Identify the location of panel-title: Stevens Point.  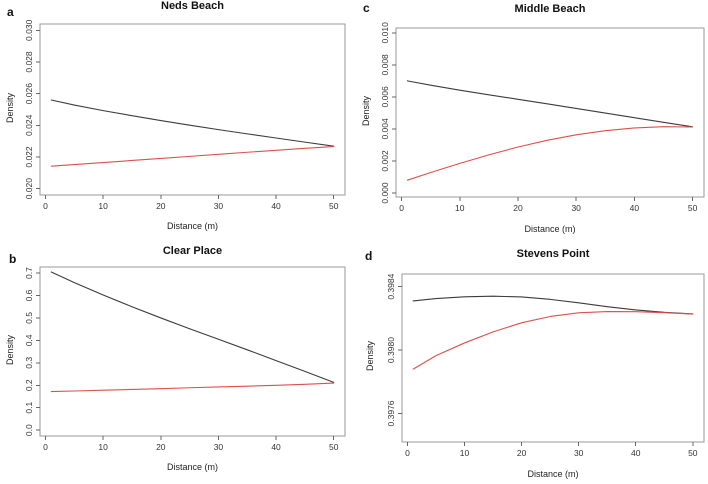
(553, 254).